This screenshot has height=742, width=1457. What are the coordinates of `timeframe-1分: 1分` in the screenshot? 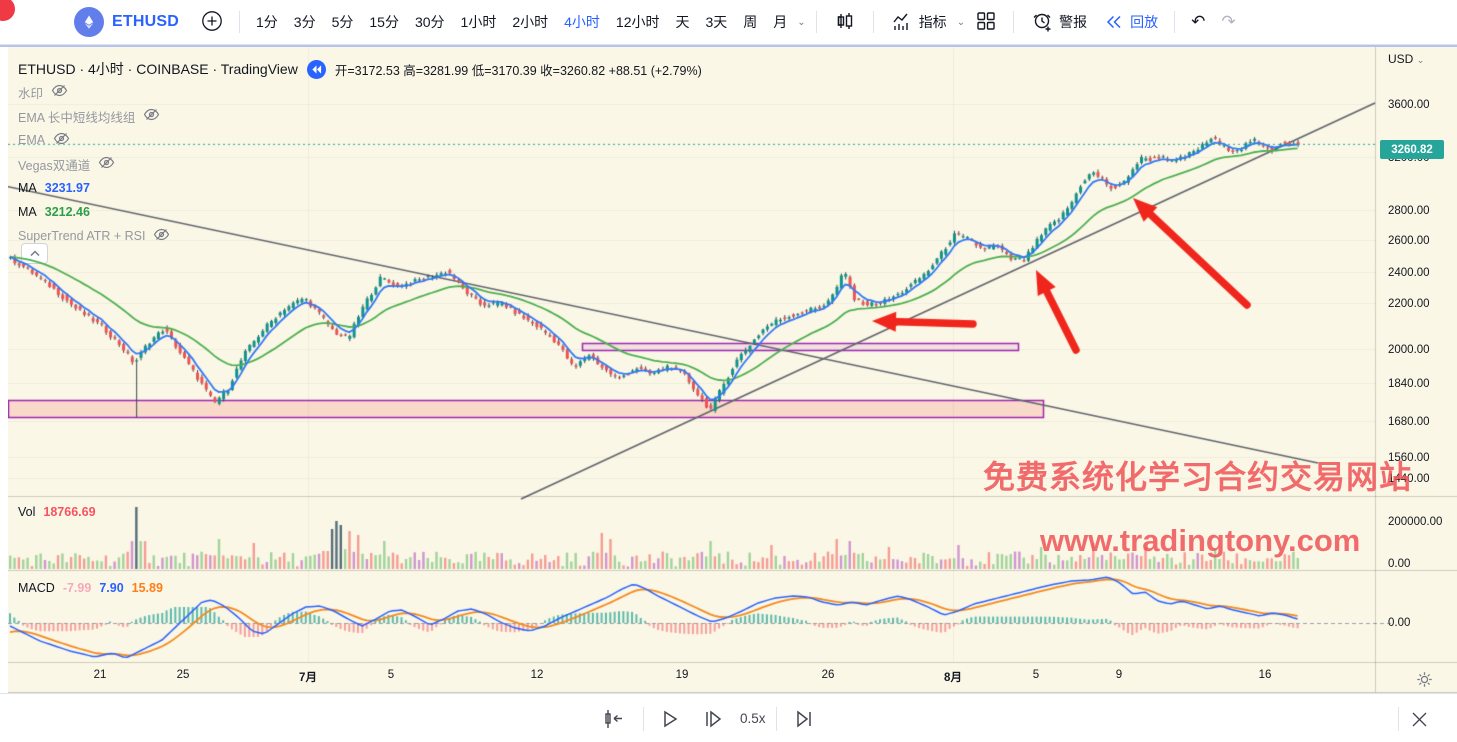 It's located at (267, 22).